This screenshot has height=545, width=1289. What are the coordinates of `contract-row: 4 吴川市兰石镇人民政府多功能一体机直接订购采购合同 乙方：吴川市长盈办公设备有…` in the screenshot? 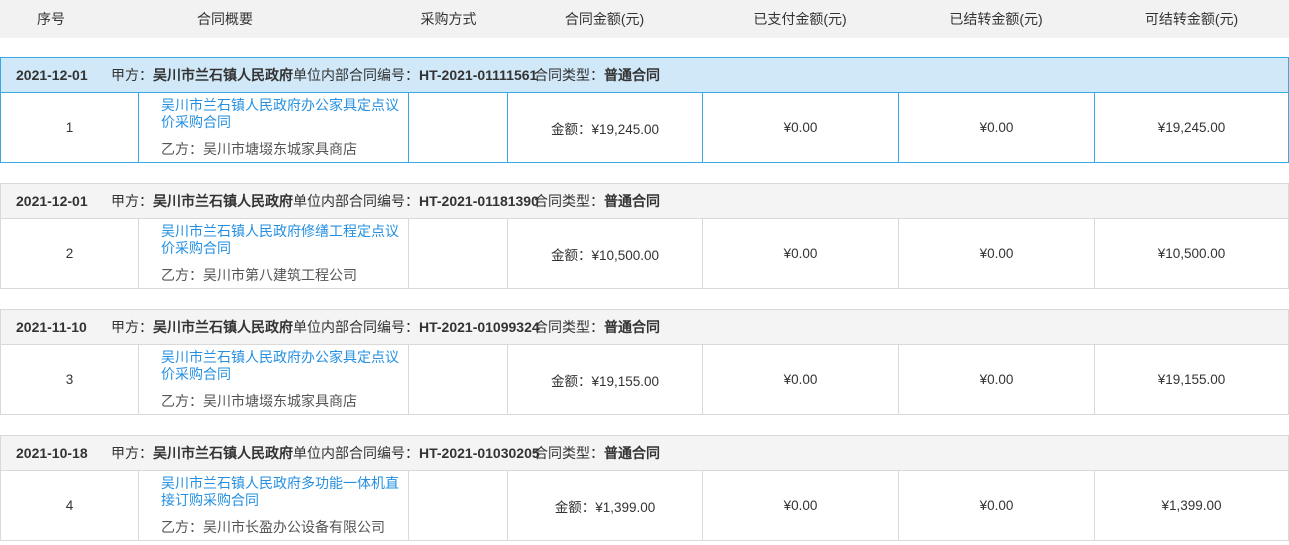 It's located at (644, 505).